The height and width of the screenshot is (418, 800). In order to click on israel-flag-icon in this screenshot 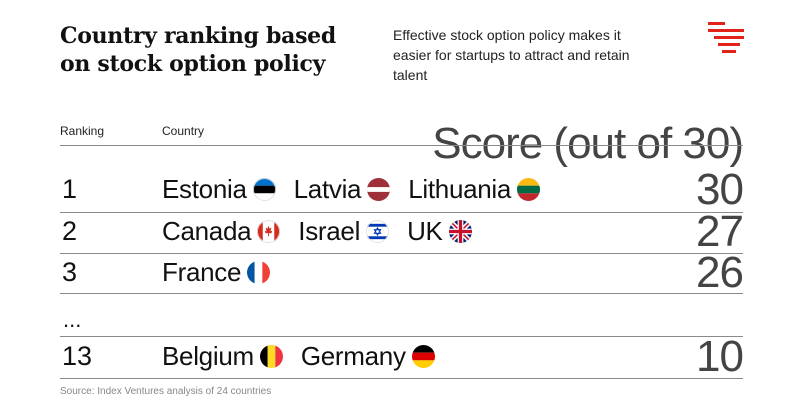, I will do `click(378, 231)`.